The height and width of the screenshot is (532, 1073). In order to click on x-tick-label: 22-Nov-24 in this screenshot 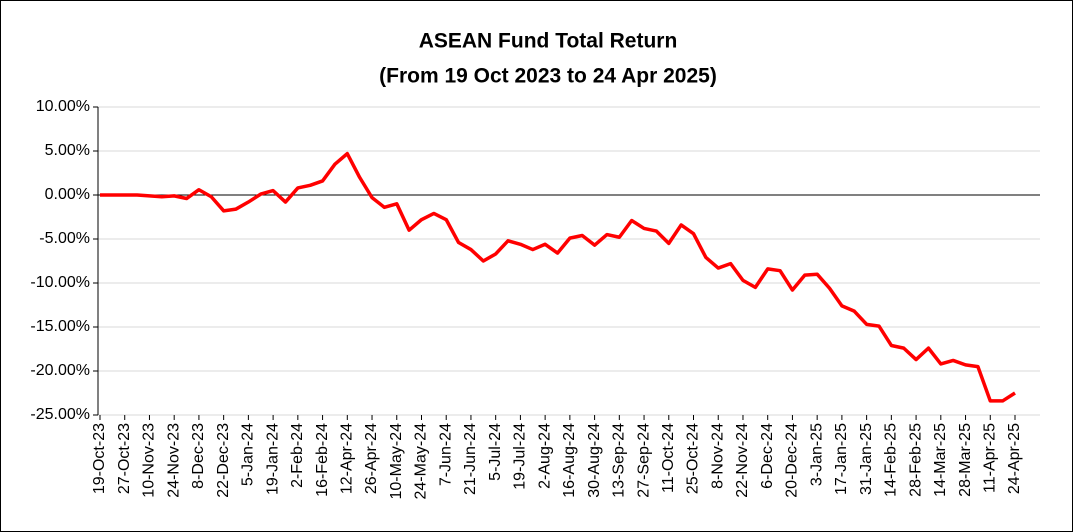, I will do `click(742, 460)`.